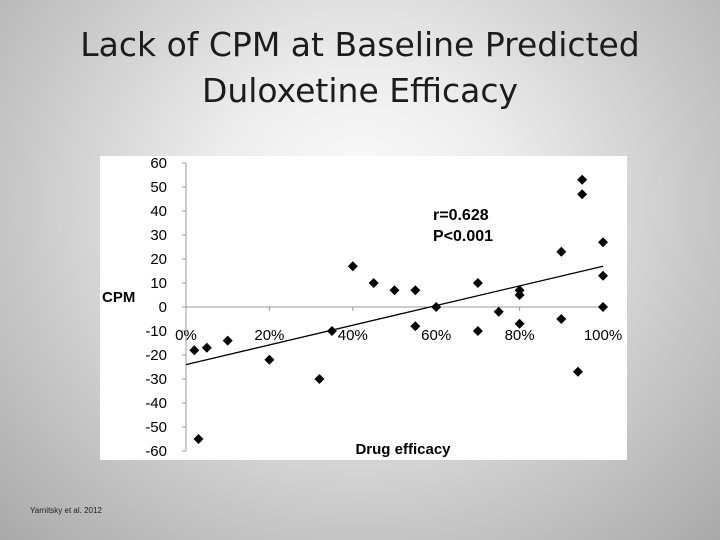  I want to click on x-tick-label: 80%, so click(520, 335).